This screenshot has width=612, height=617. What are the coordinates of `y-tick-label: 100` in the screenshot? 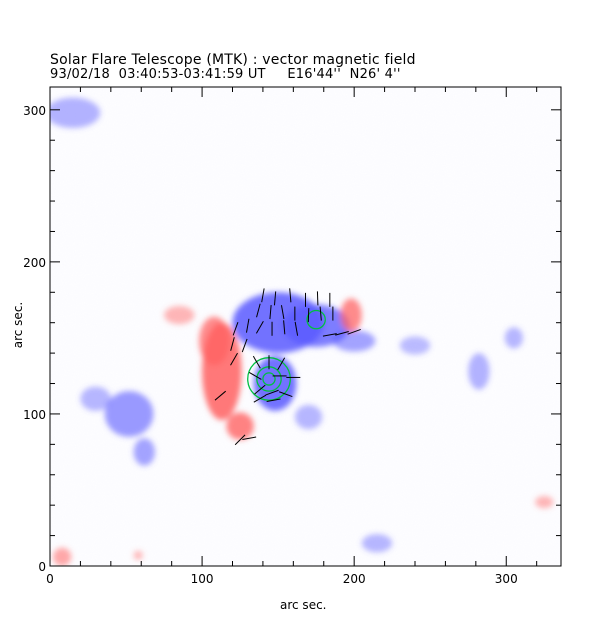 It's located at (34, 415).